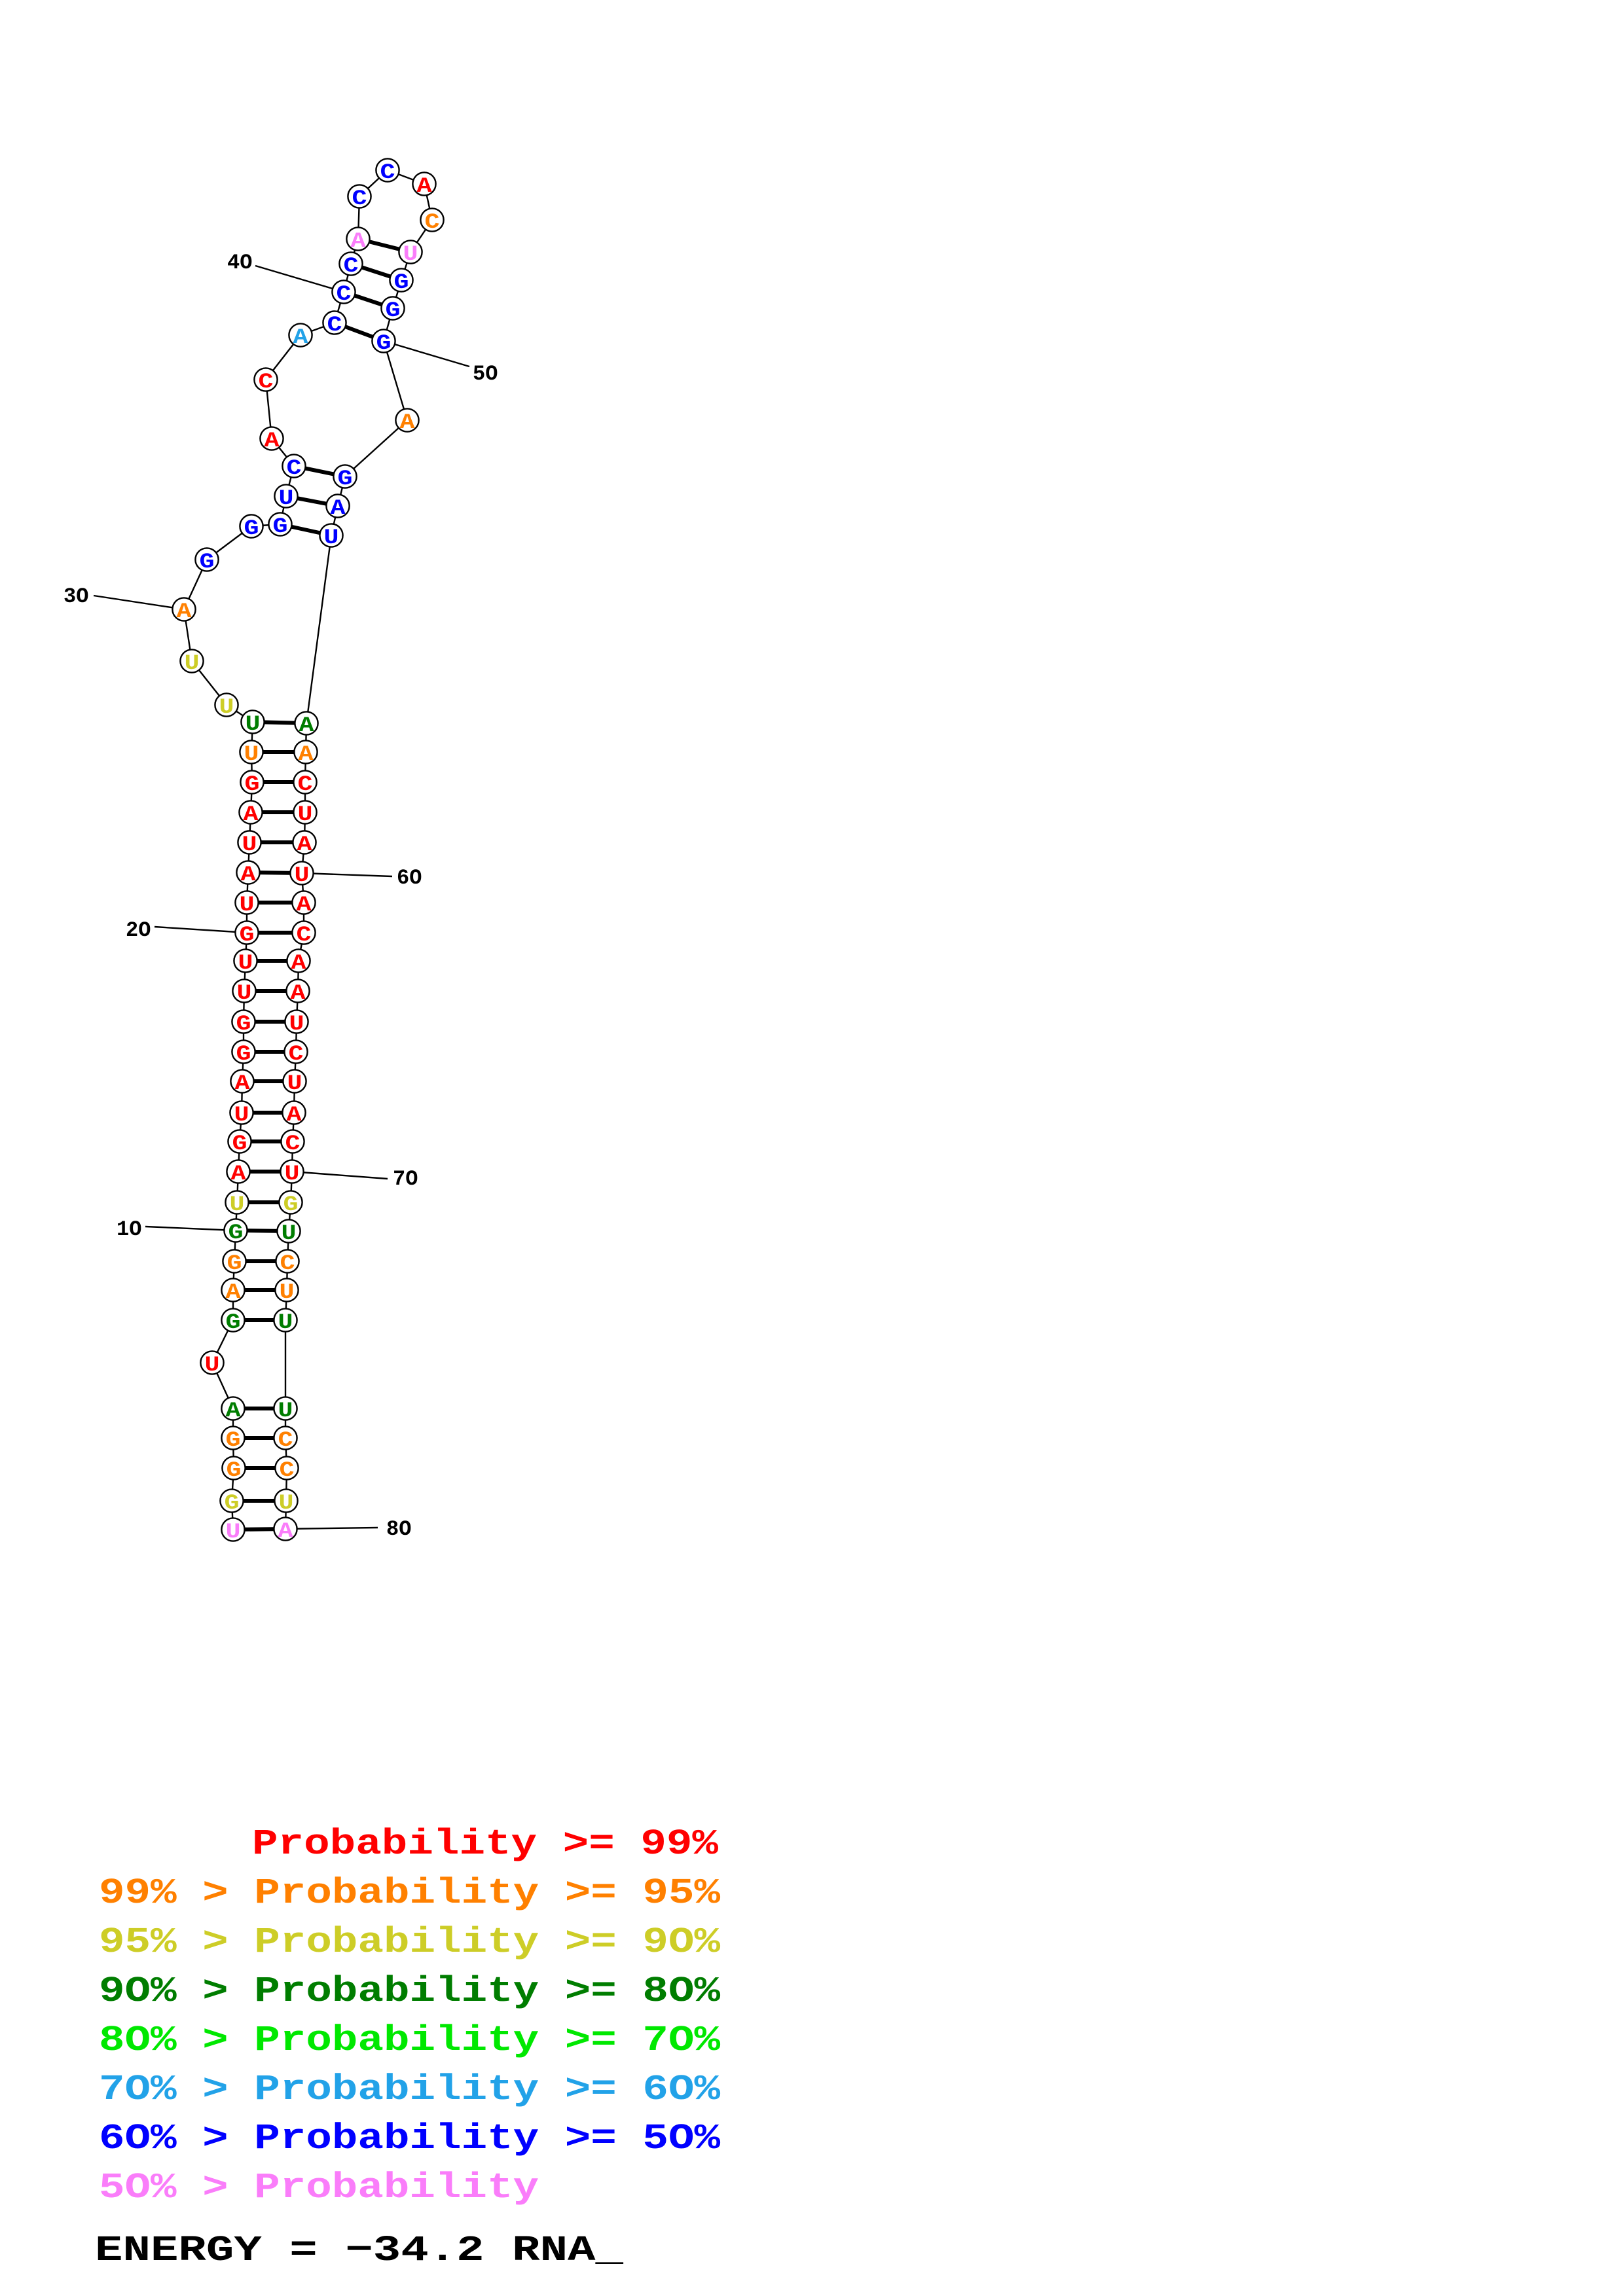  What do you see at coordinates (485, 1844) in the screenshot?
I see `svg-text: Probability >= 99%` at bounding box center [485, 1844].